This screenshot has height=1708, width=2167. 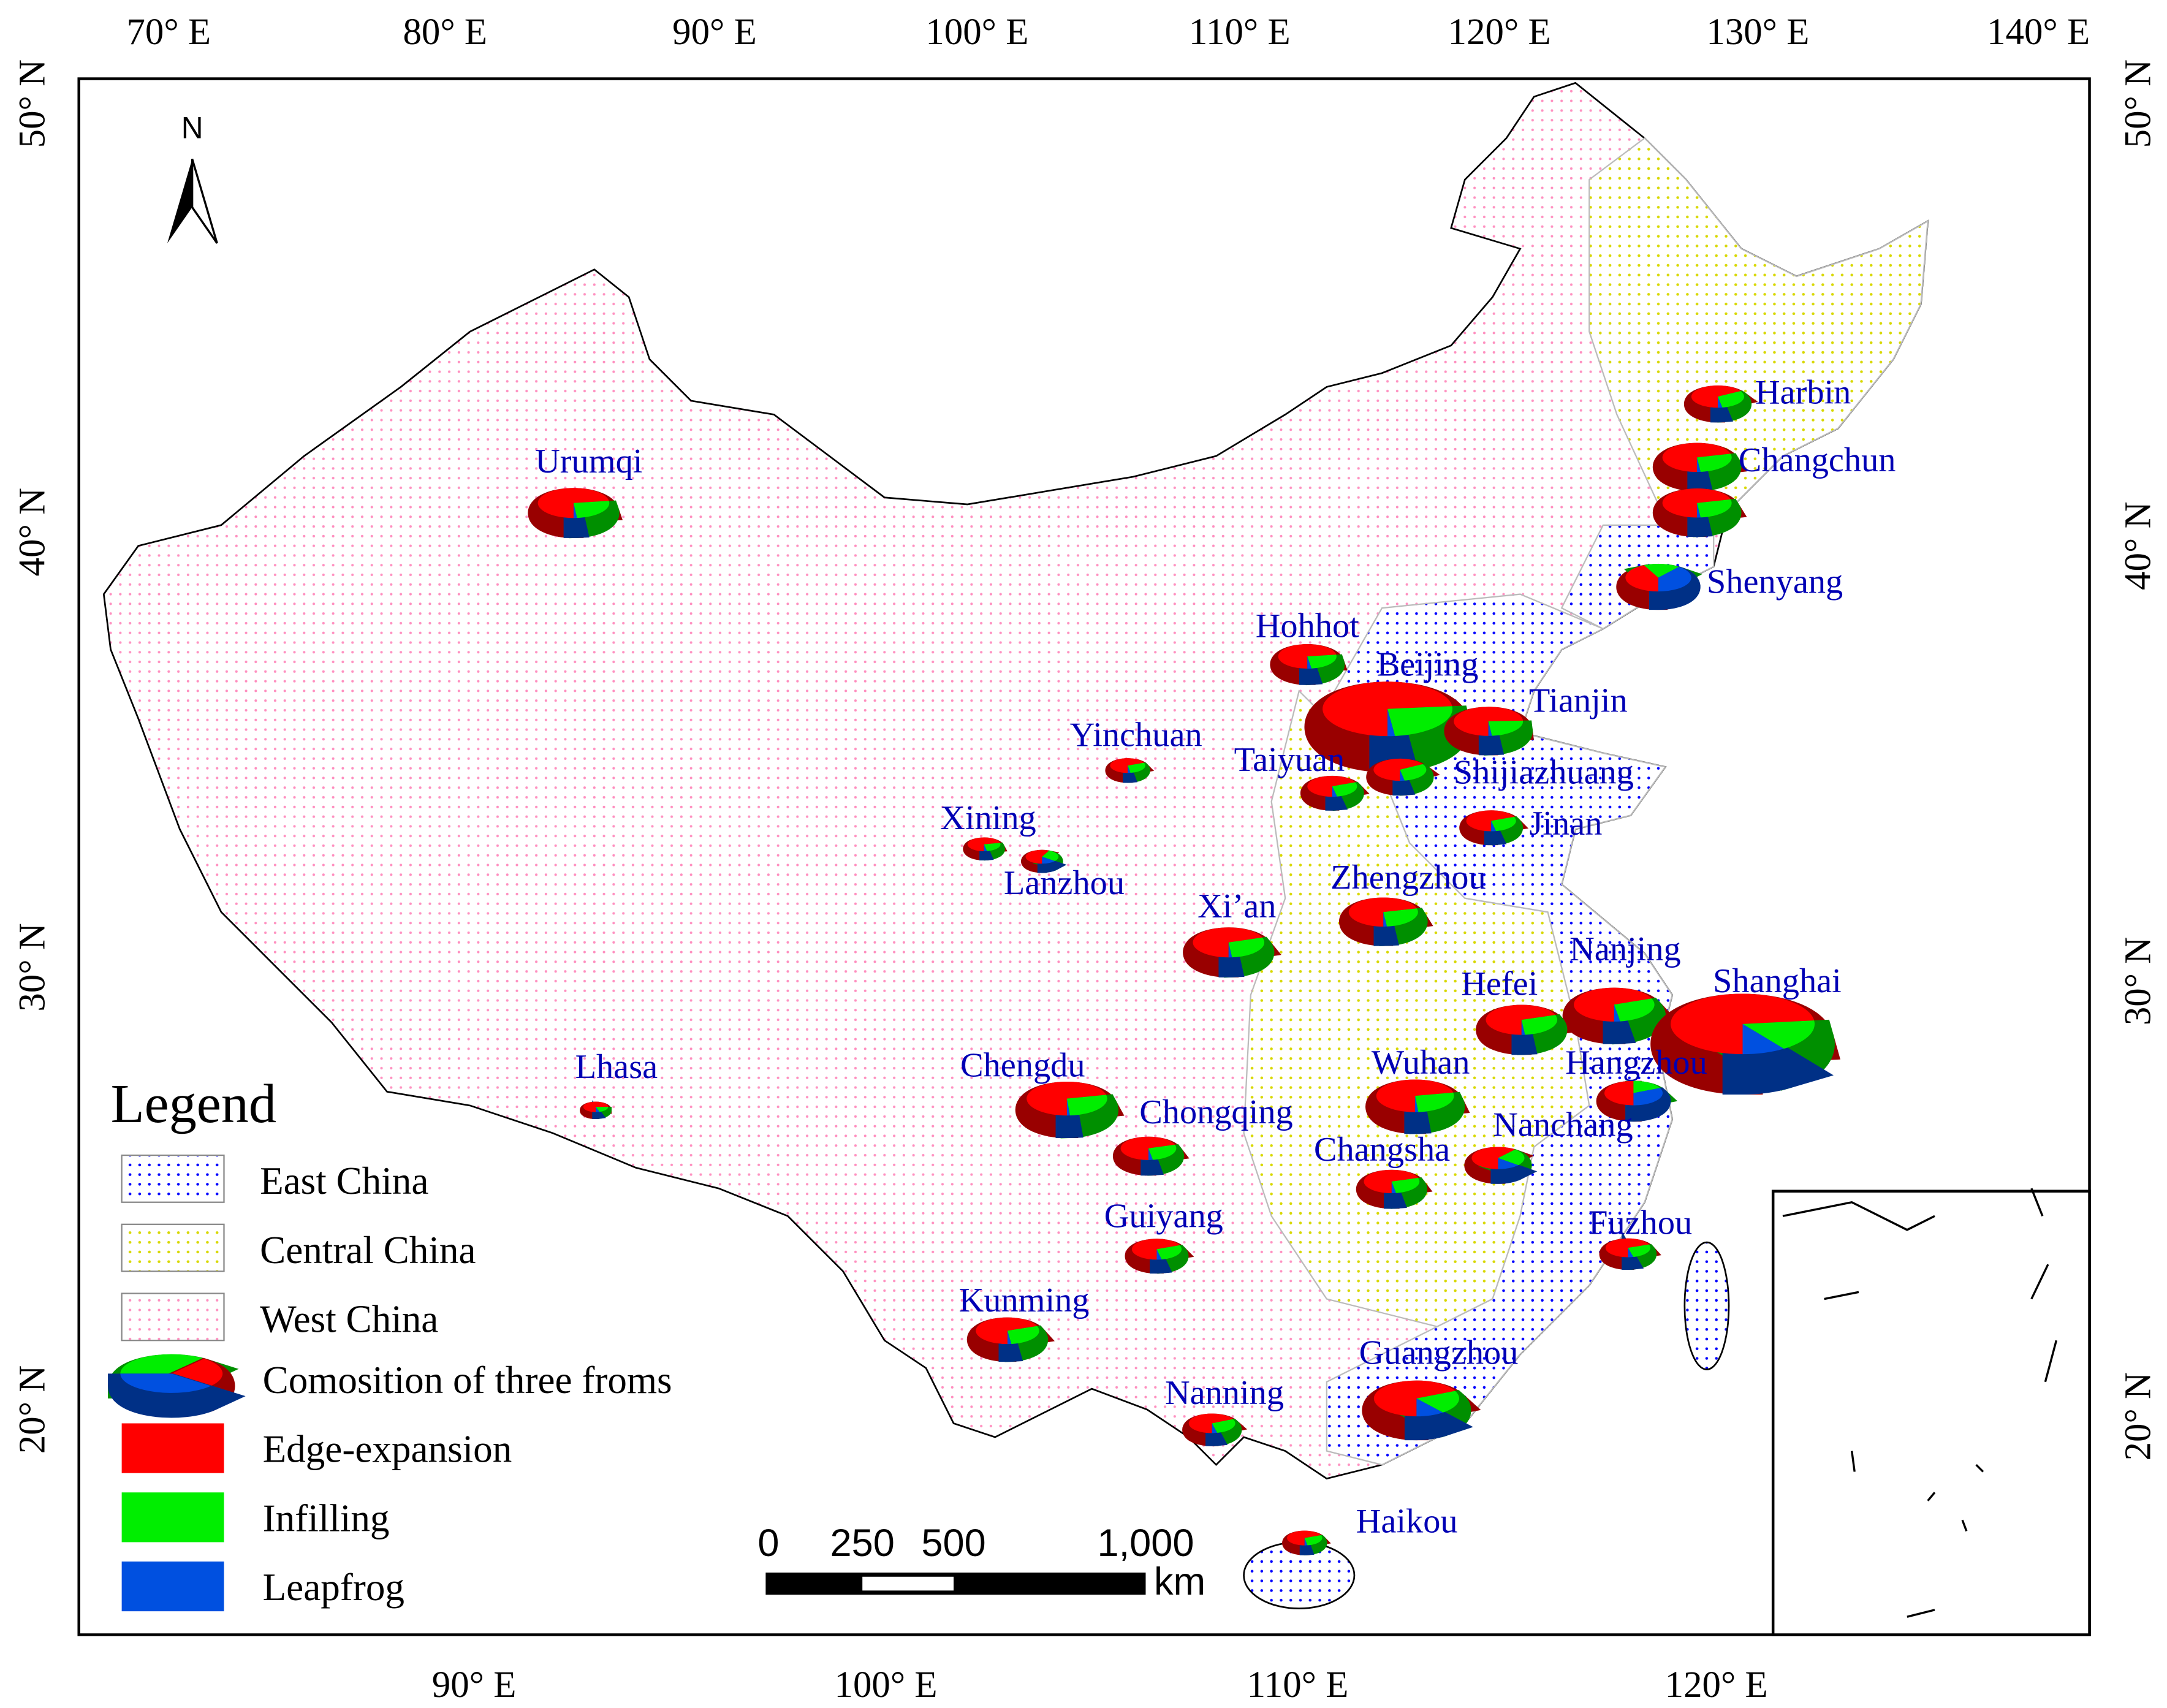 I want to click on city-label: Taiyuan, so click(x=1290, y=760).